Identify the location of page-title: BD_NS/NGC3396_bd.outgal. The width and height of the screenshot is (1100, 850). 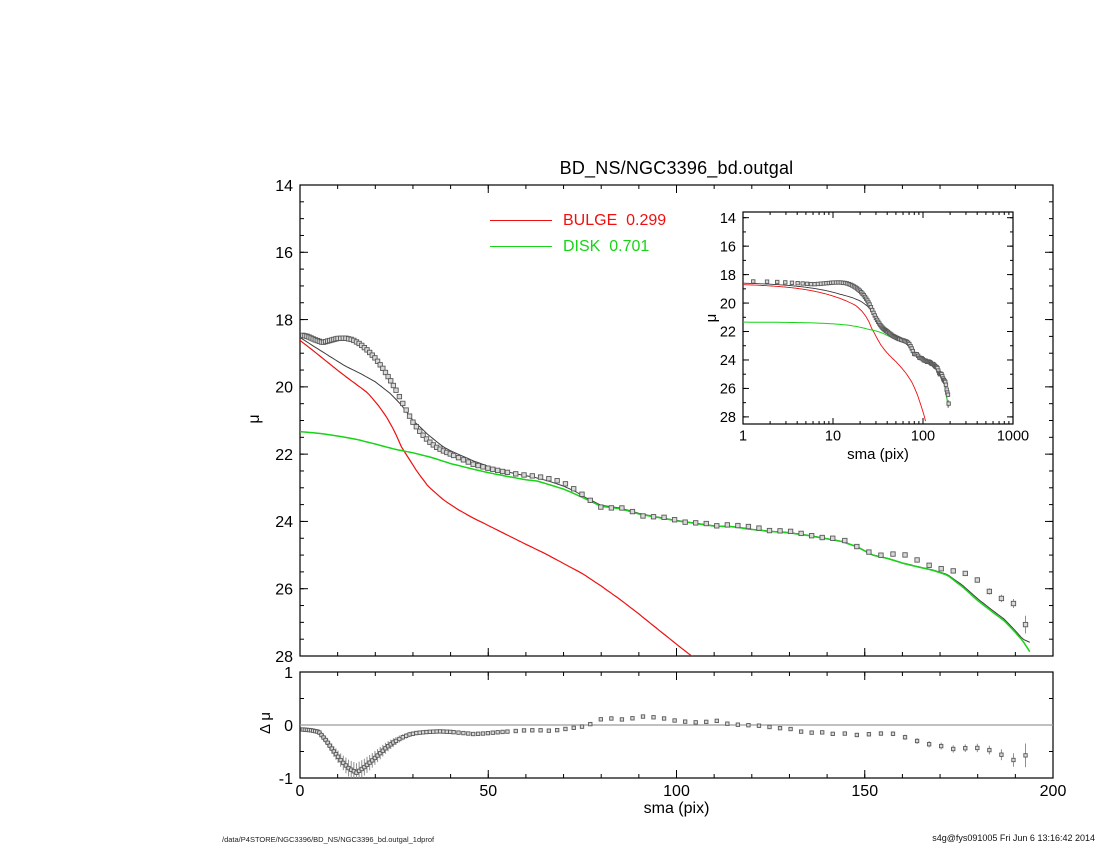
(676, 168).